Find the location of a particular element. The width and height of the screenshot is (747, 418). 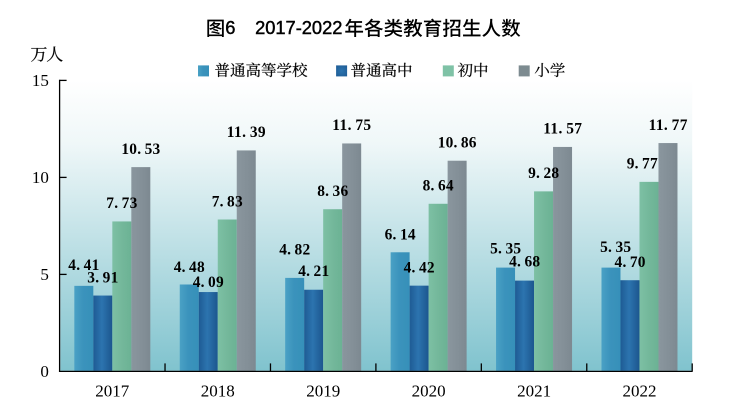

svg-text: 10. 86 is located at coordinates (457, 143).